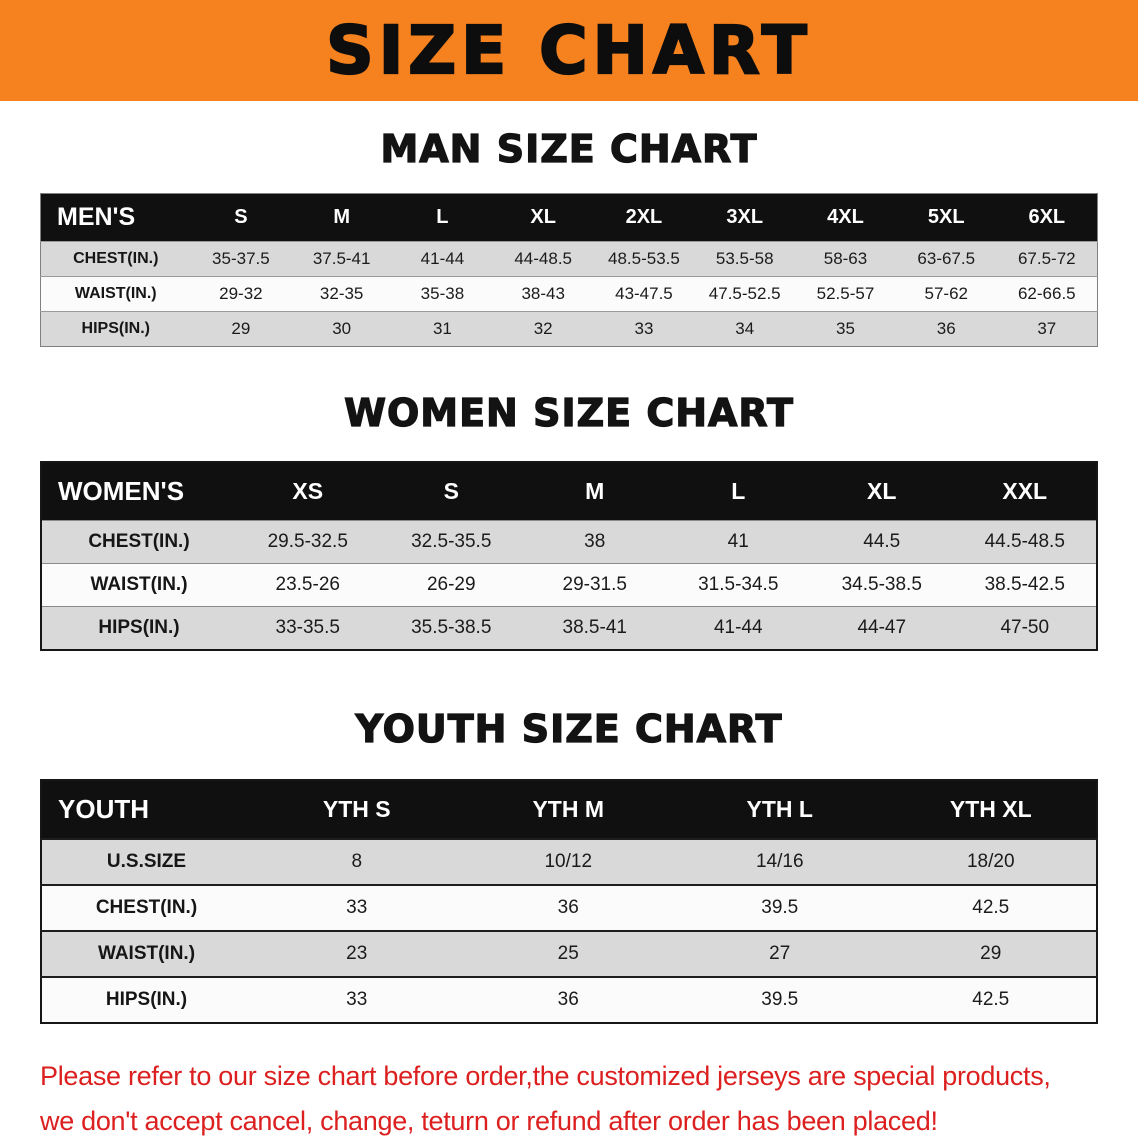 The width and height of the screenshot is (1138, 1144). Describe the element at coordinates (845, 259) in the screenshot. I see `value-cell: 58-63` at that location.